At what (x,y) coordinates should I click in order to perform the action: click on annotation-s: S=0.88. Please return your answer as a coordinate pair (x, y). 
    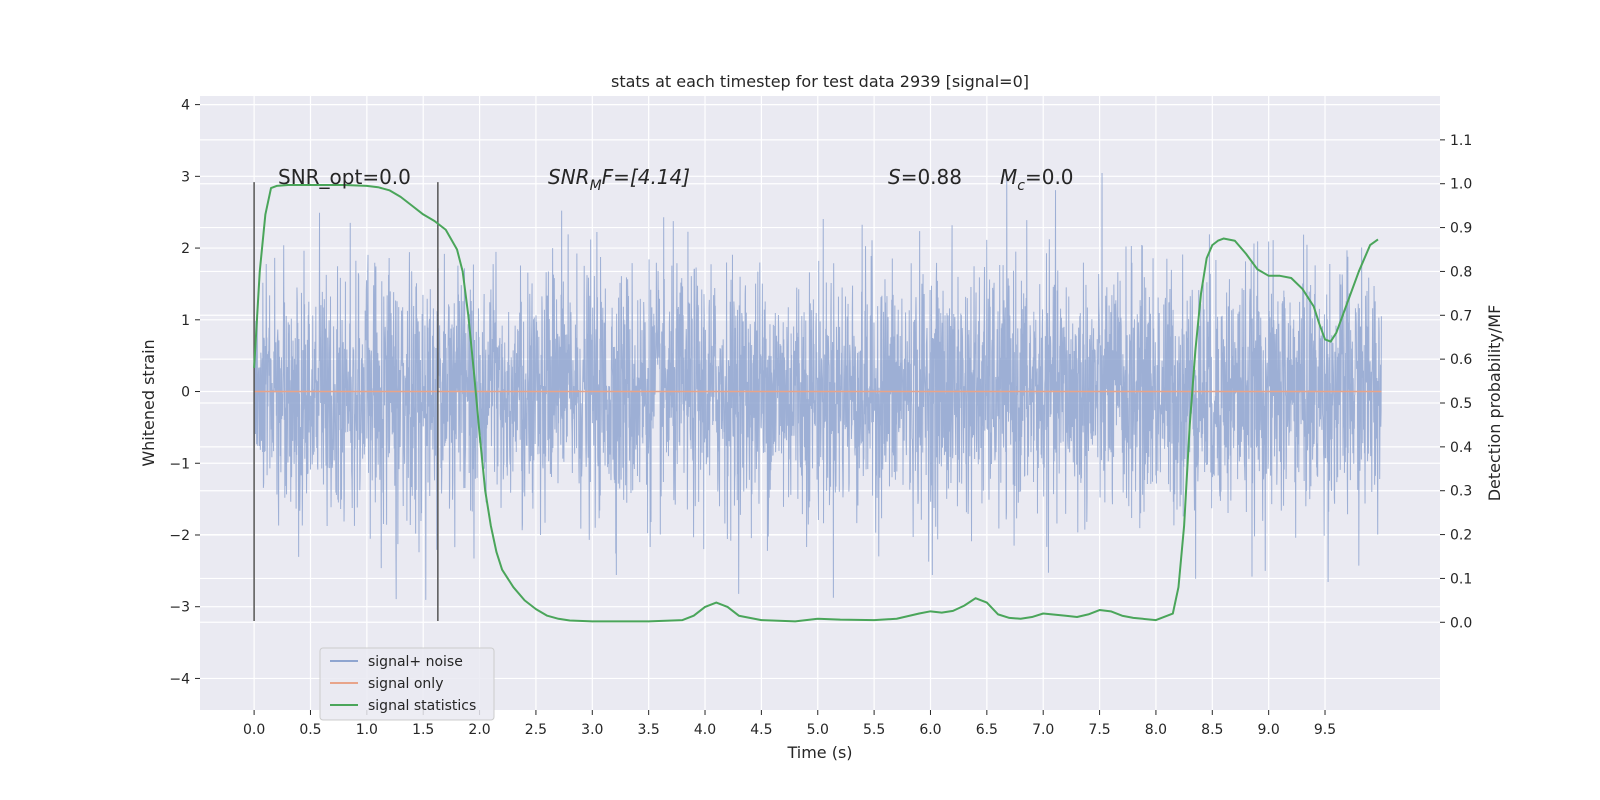
    Looking at the image, I should click on (925, 177).